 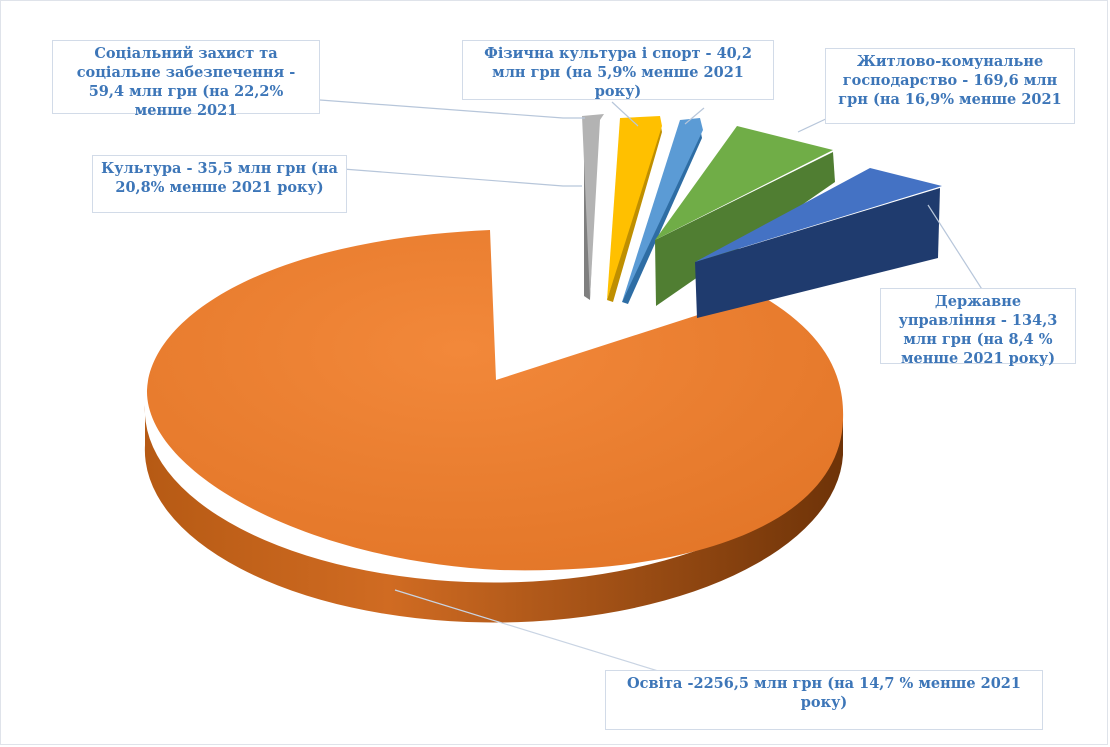 I want to click on slice-sport, so click(x=662, y=210).